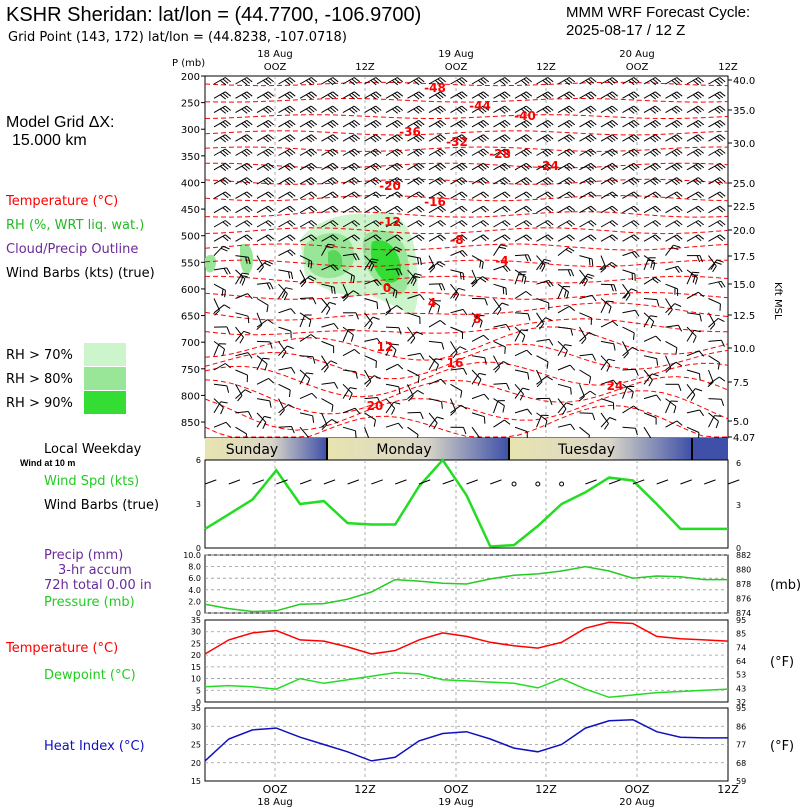  I want to click on y2-tick-label: 878, so click(743, 584).